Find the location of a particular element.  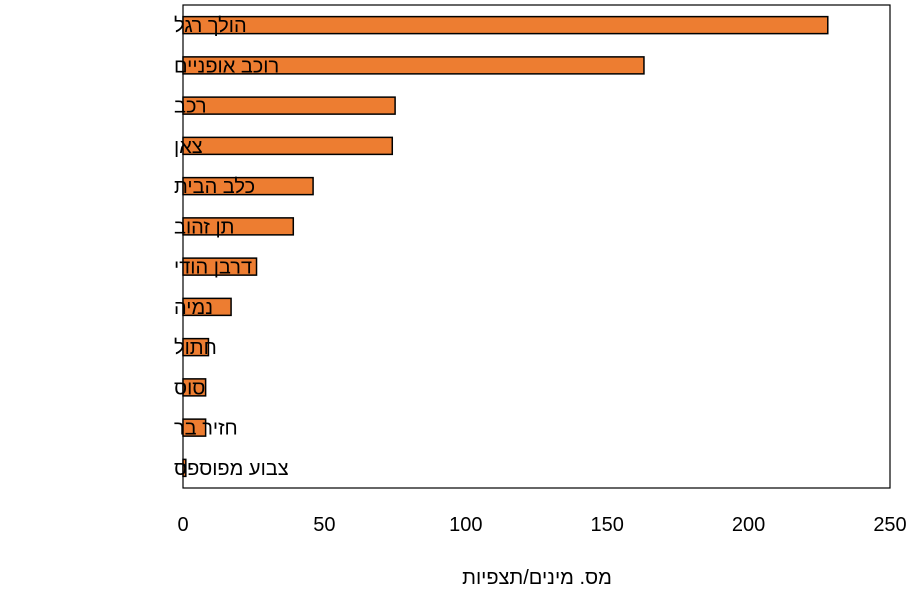

category-label: דרבן הודי is located at coordinates (213, 268).